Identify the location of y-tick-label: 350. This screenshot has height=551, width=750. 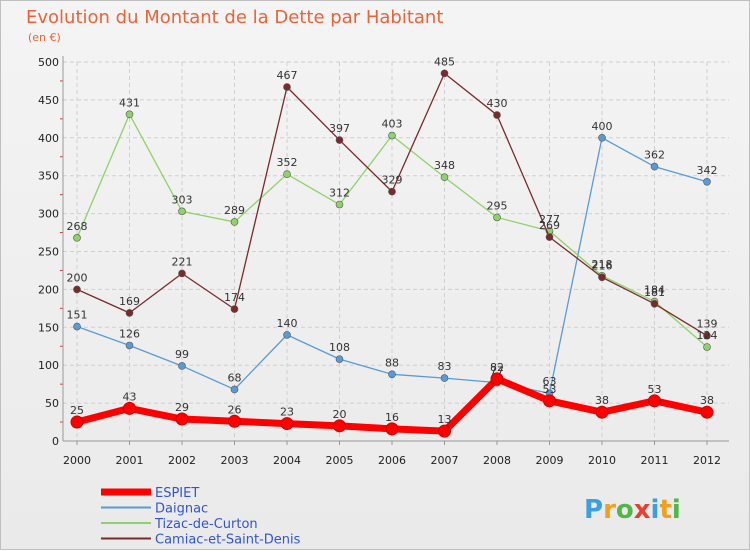
(48, 176).